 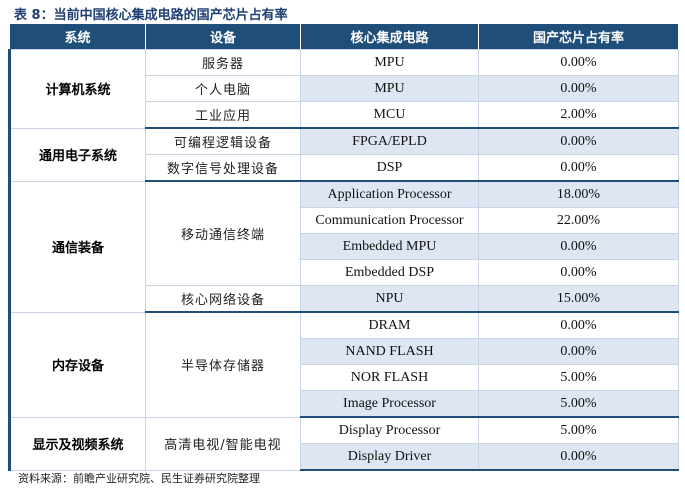 What do you see at coordinates (578, 194) in the screenshot?
I see `share-cell: 18.00%` at bounding box center [578, 194].